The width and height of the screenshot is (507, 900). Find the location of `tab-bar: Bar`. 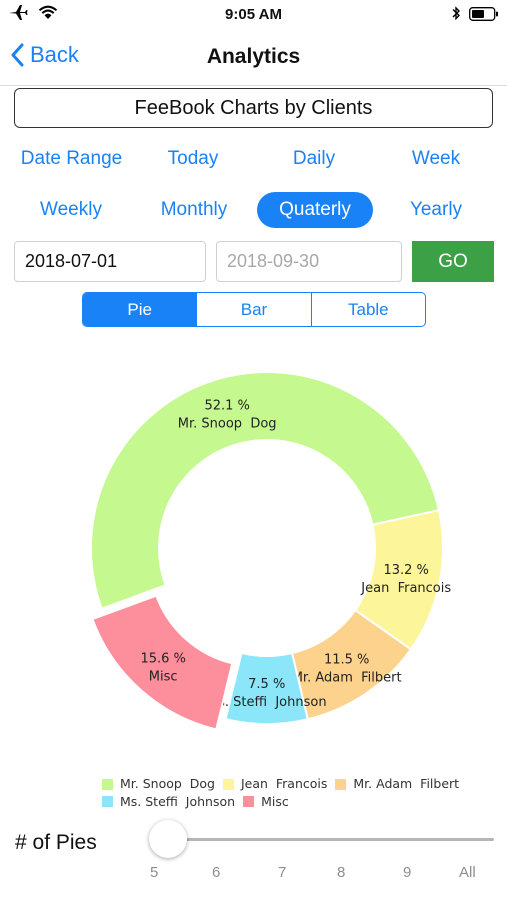

tab-bar: Bar is located at coordinates (254, 309).